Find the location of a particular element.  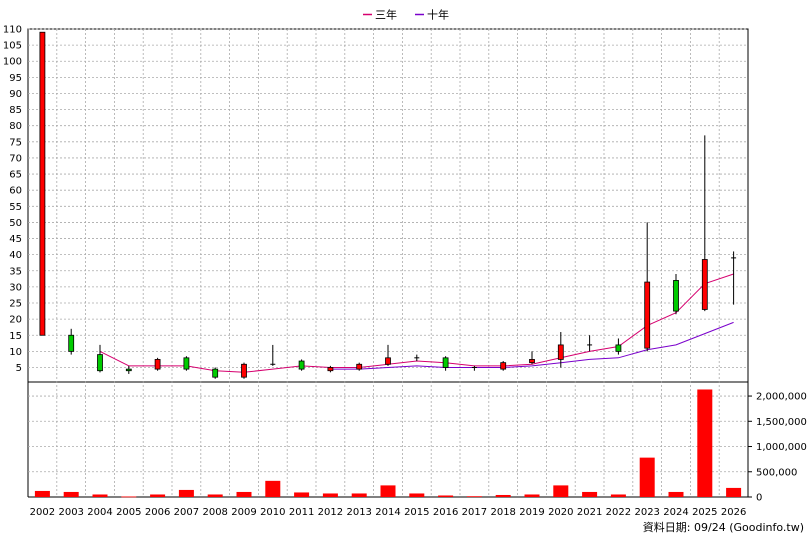

x-tick-label: 2015 is located at coordinates (416, 512).